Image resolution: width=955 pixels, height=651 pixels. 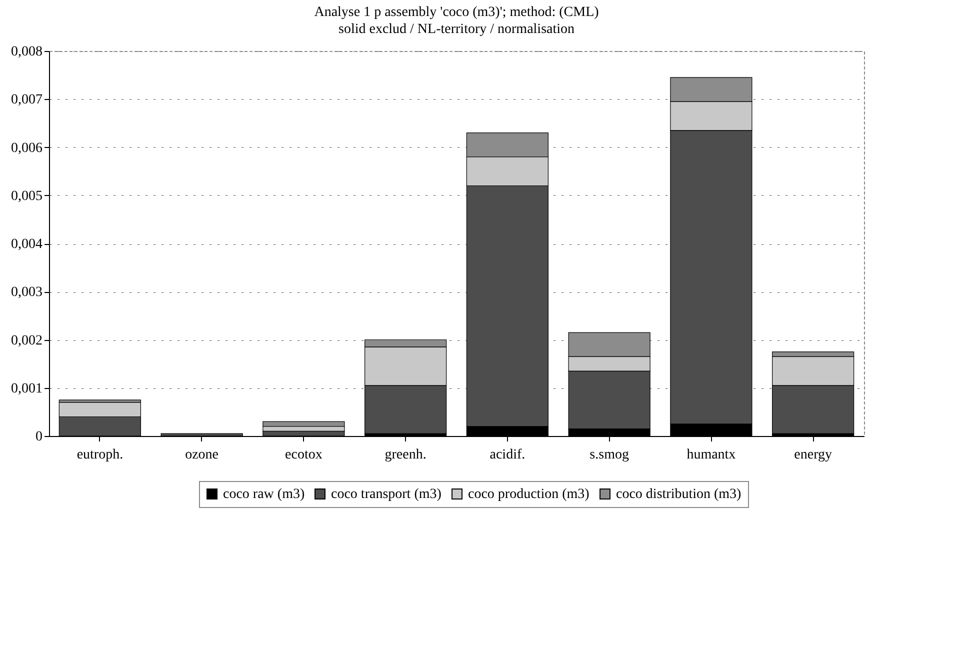 I want to click on y-tick-label: 0,002, so click(x=26, y=340).